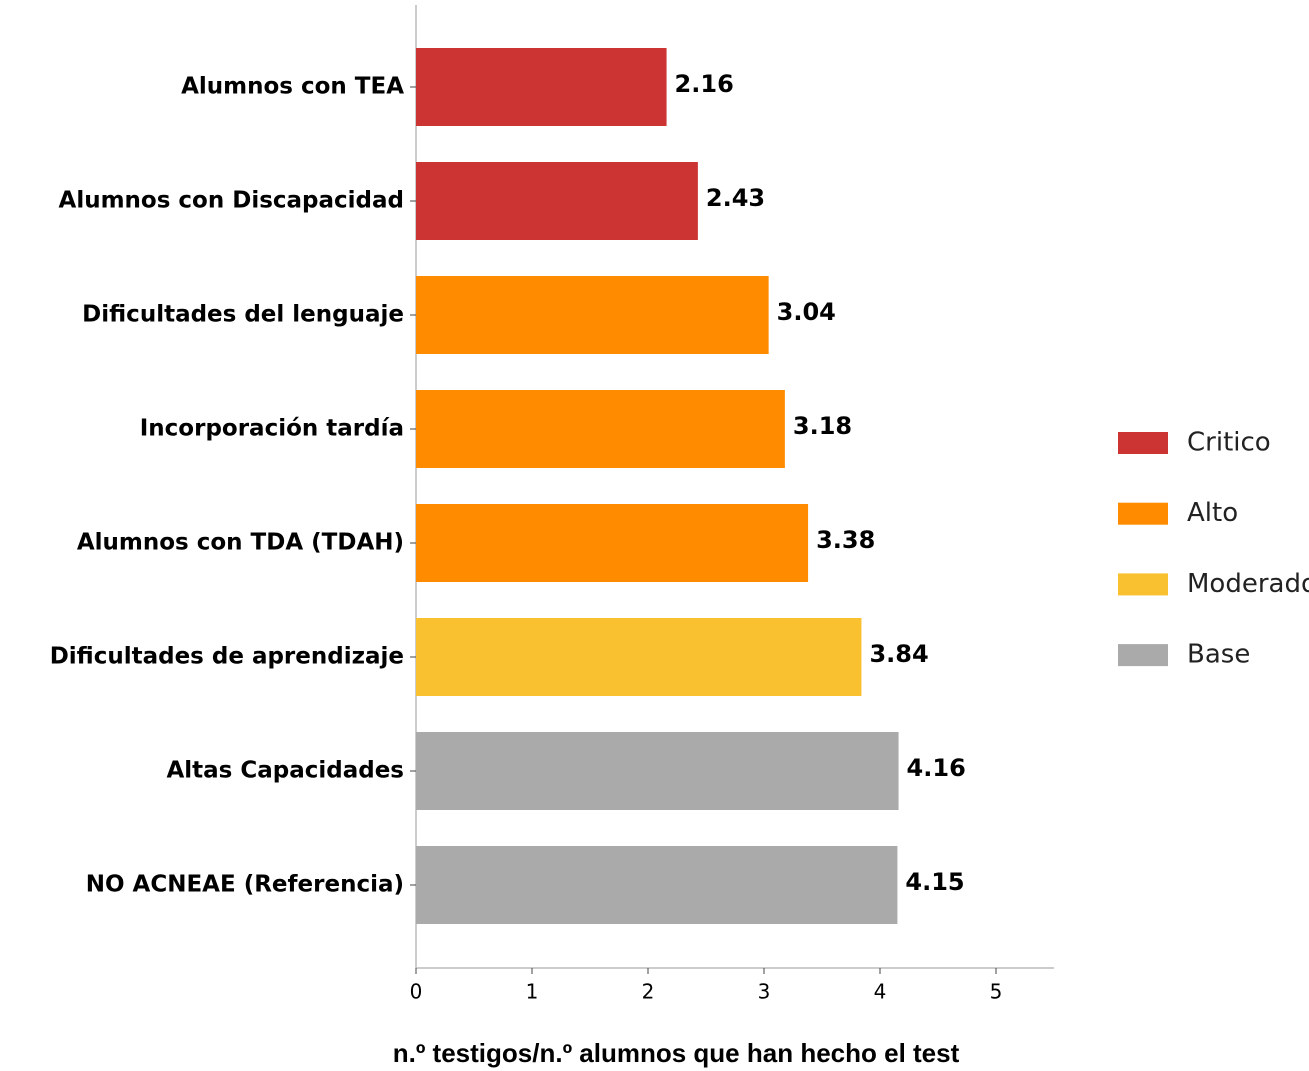 This screenshot has width=1309, height=1071. Describe the element at coordinates (292, 87) in the screenshot. I see `y-tick-label: Alumnos con TEA` at that location.